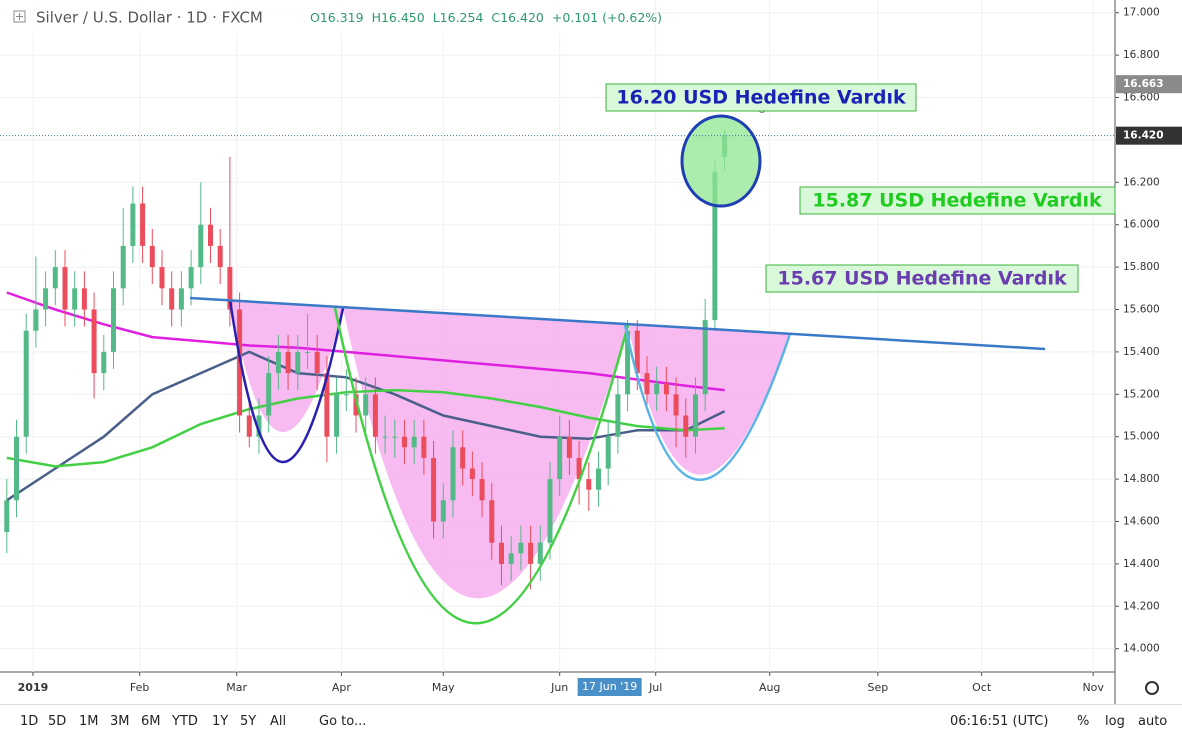 This screenshot has height=742, width=1182. What do you see at coordinates (1141, 310) in the screenshot?
I see `y-tick-label: 15.600` at bounding box center [1141, 310].